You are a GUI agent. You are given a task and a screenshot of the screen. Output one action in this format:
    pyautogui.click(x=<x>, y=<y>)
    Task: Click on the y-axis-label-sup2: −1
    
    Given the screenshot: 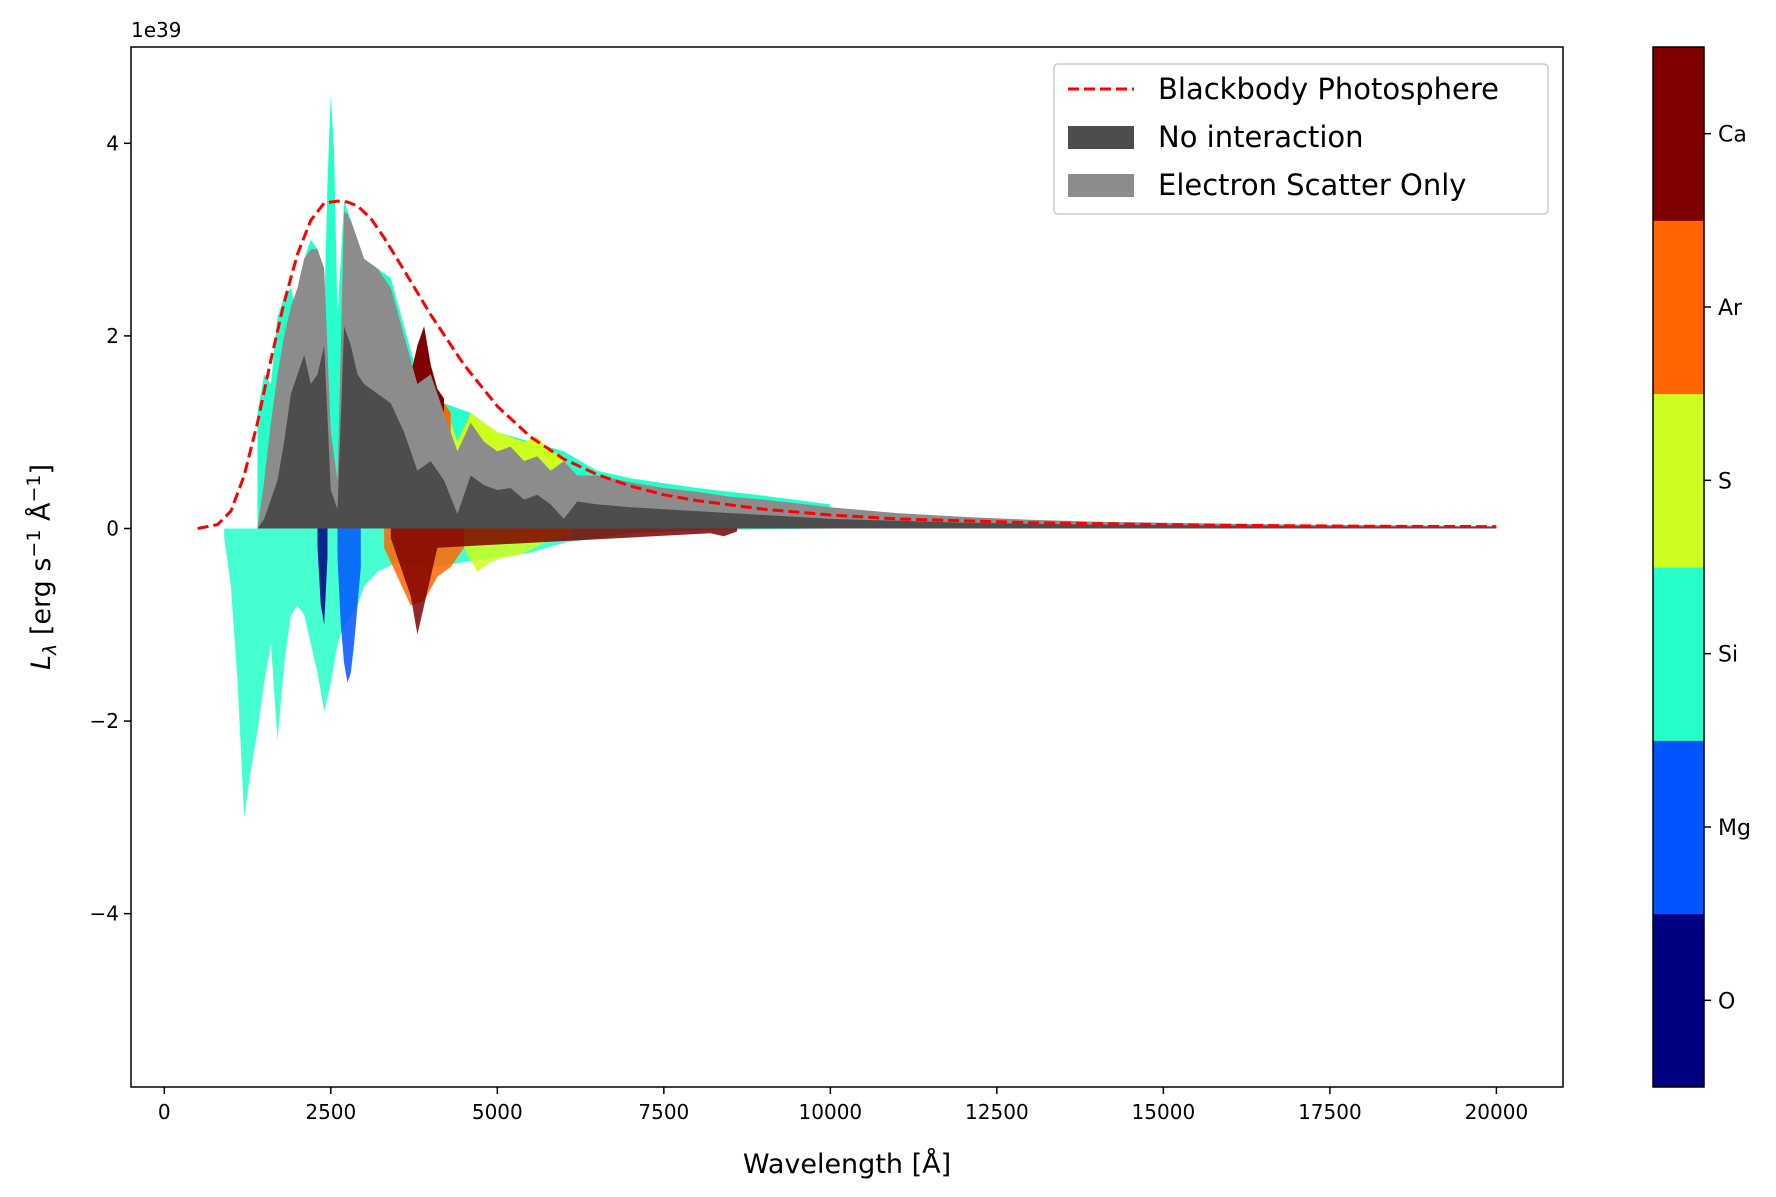 What is the action you would take?
    pyautogui.click(x=34, y=489)
    